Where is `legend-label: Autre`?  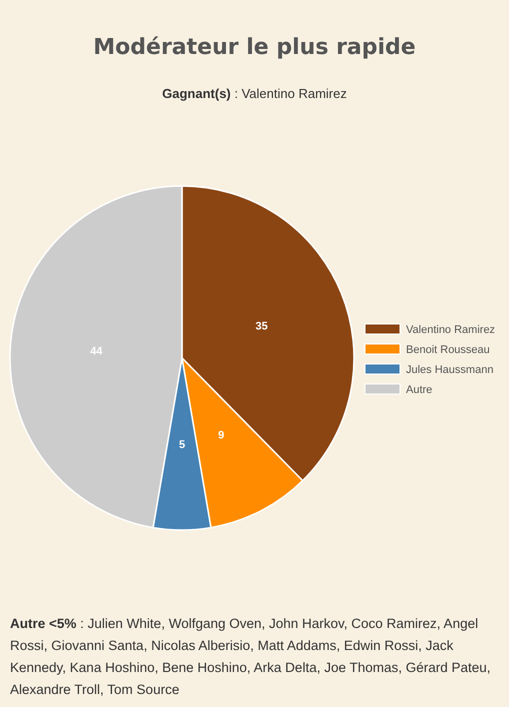
legend-label: Autre is located at coordinates (419, 390).